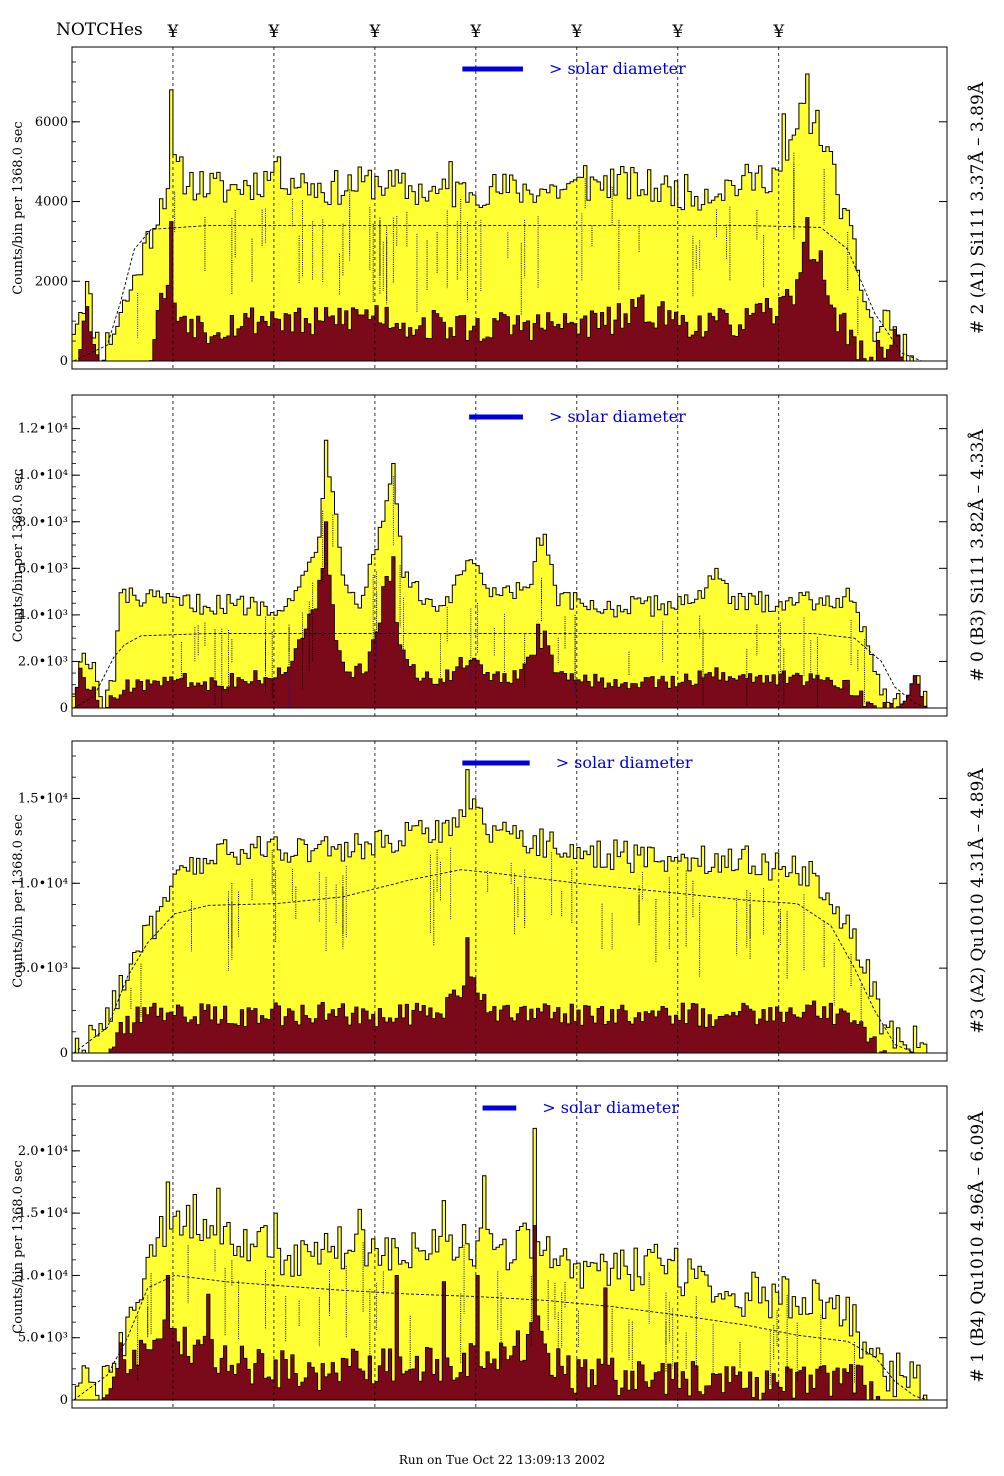 Image resolution: width=1004 pixels, height=1476 pixels. What do you see at coordinates (99, 30) in the screenshot?
I see `notches-label: NOTCHes` at bounding box center [99, 30].